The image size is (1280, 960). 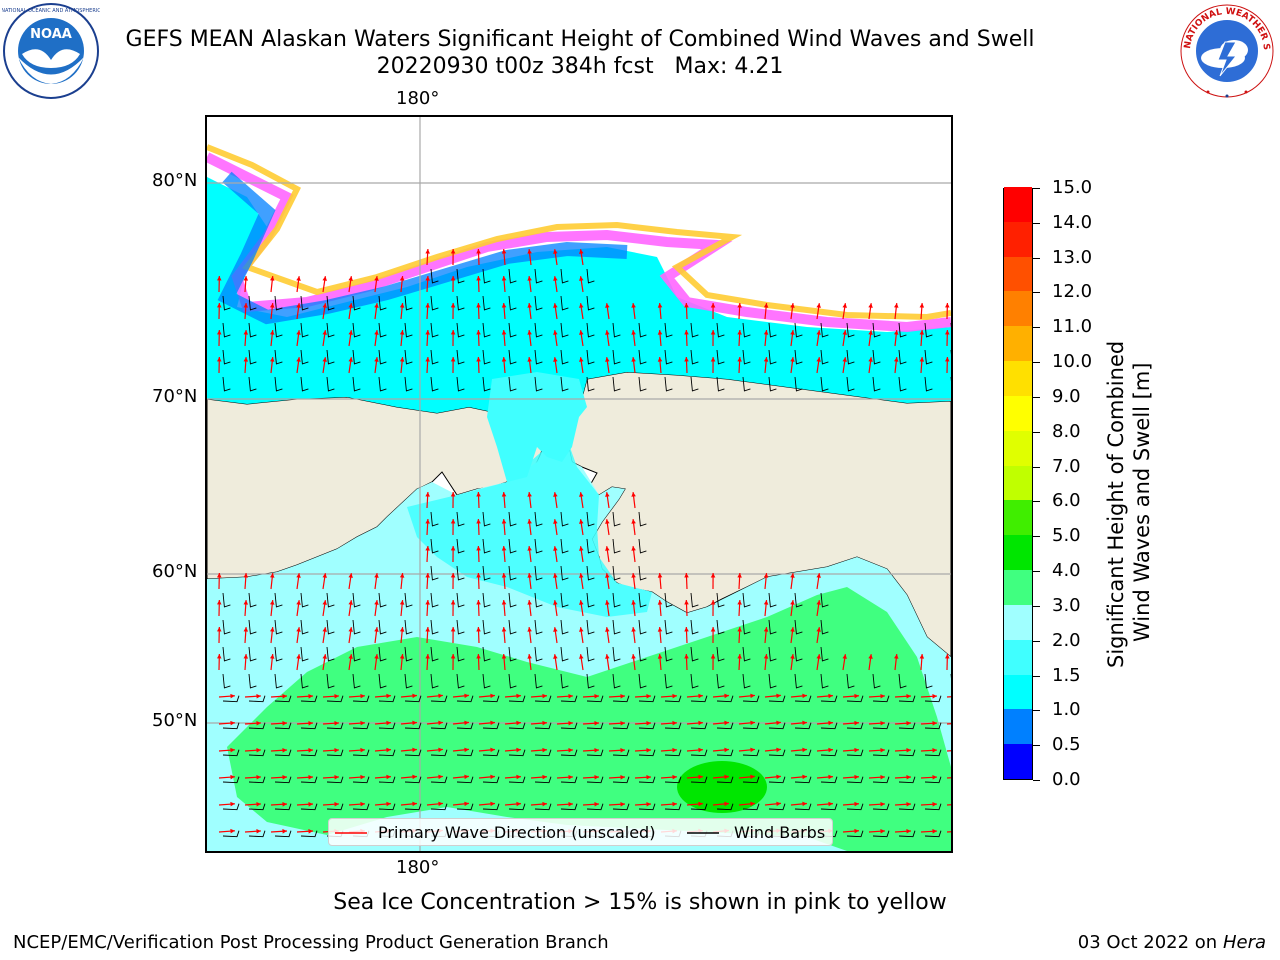 I want to click on noaa-logo-icon: NOAA NATIONAL OCEANIC AND ATMOSPHERIC, so click(x=51, y=51).